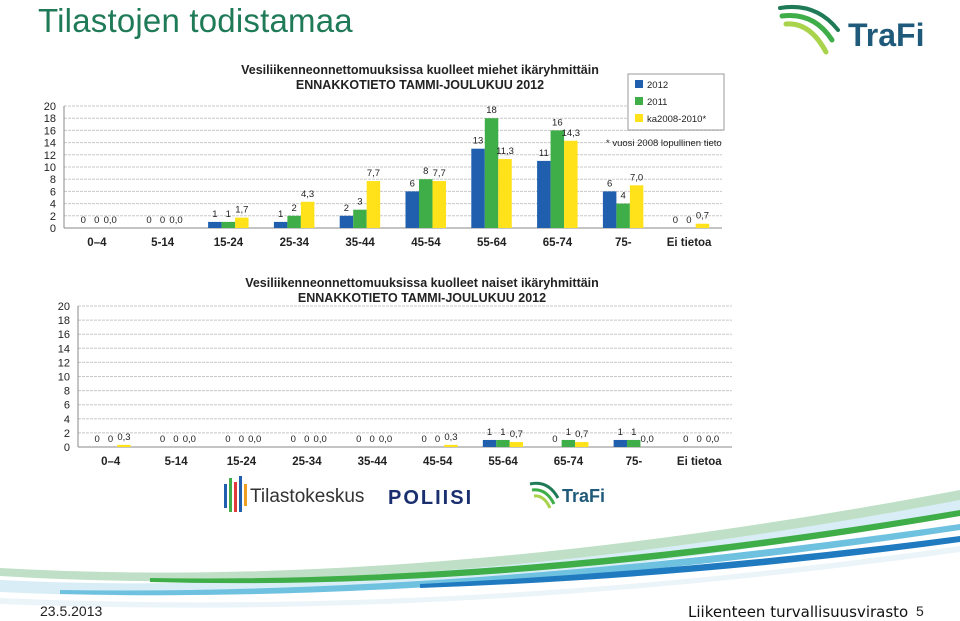 This screenshot has height=621, width=960. I want to click on footer-organization: Liikenteen turvallisuusvirasto, so click(798, 612).